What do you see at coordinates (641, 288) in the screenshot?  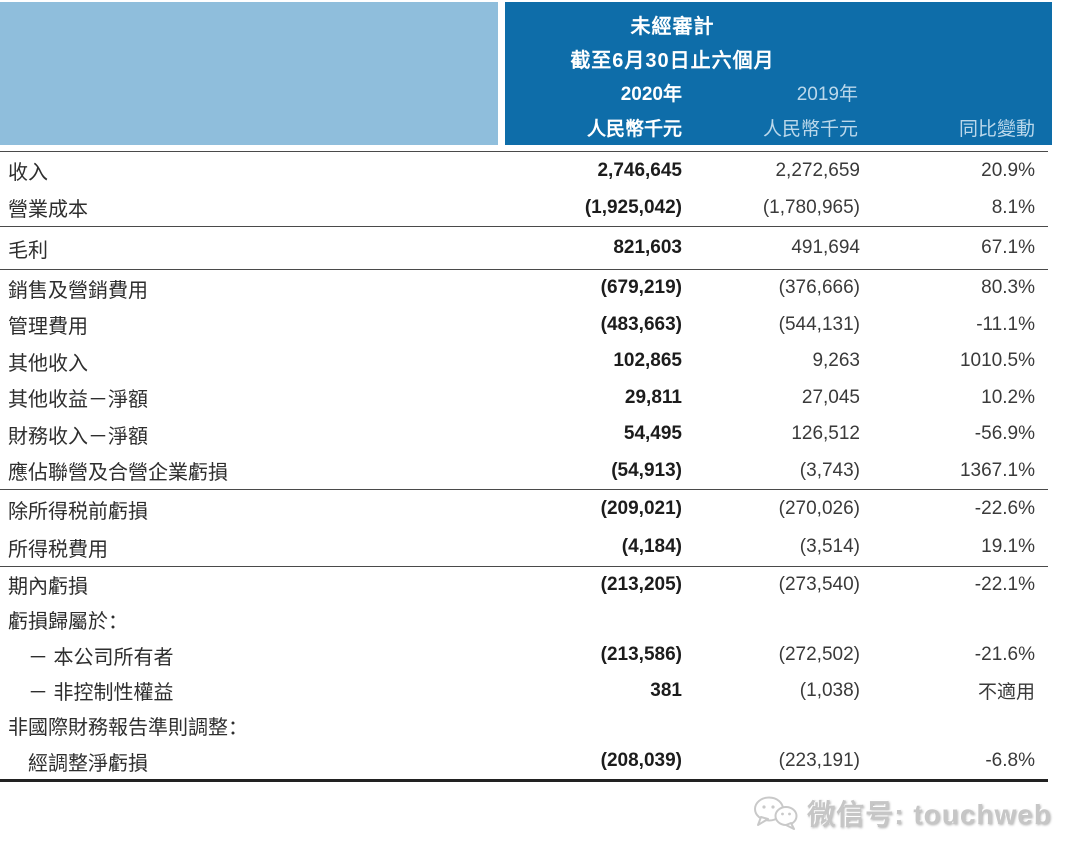 I see `value-2020: (679,219)` at bounding box center [641, 288].